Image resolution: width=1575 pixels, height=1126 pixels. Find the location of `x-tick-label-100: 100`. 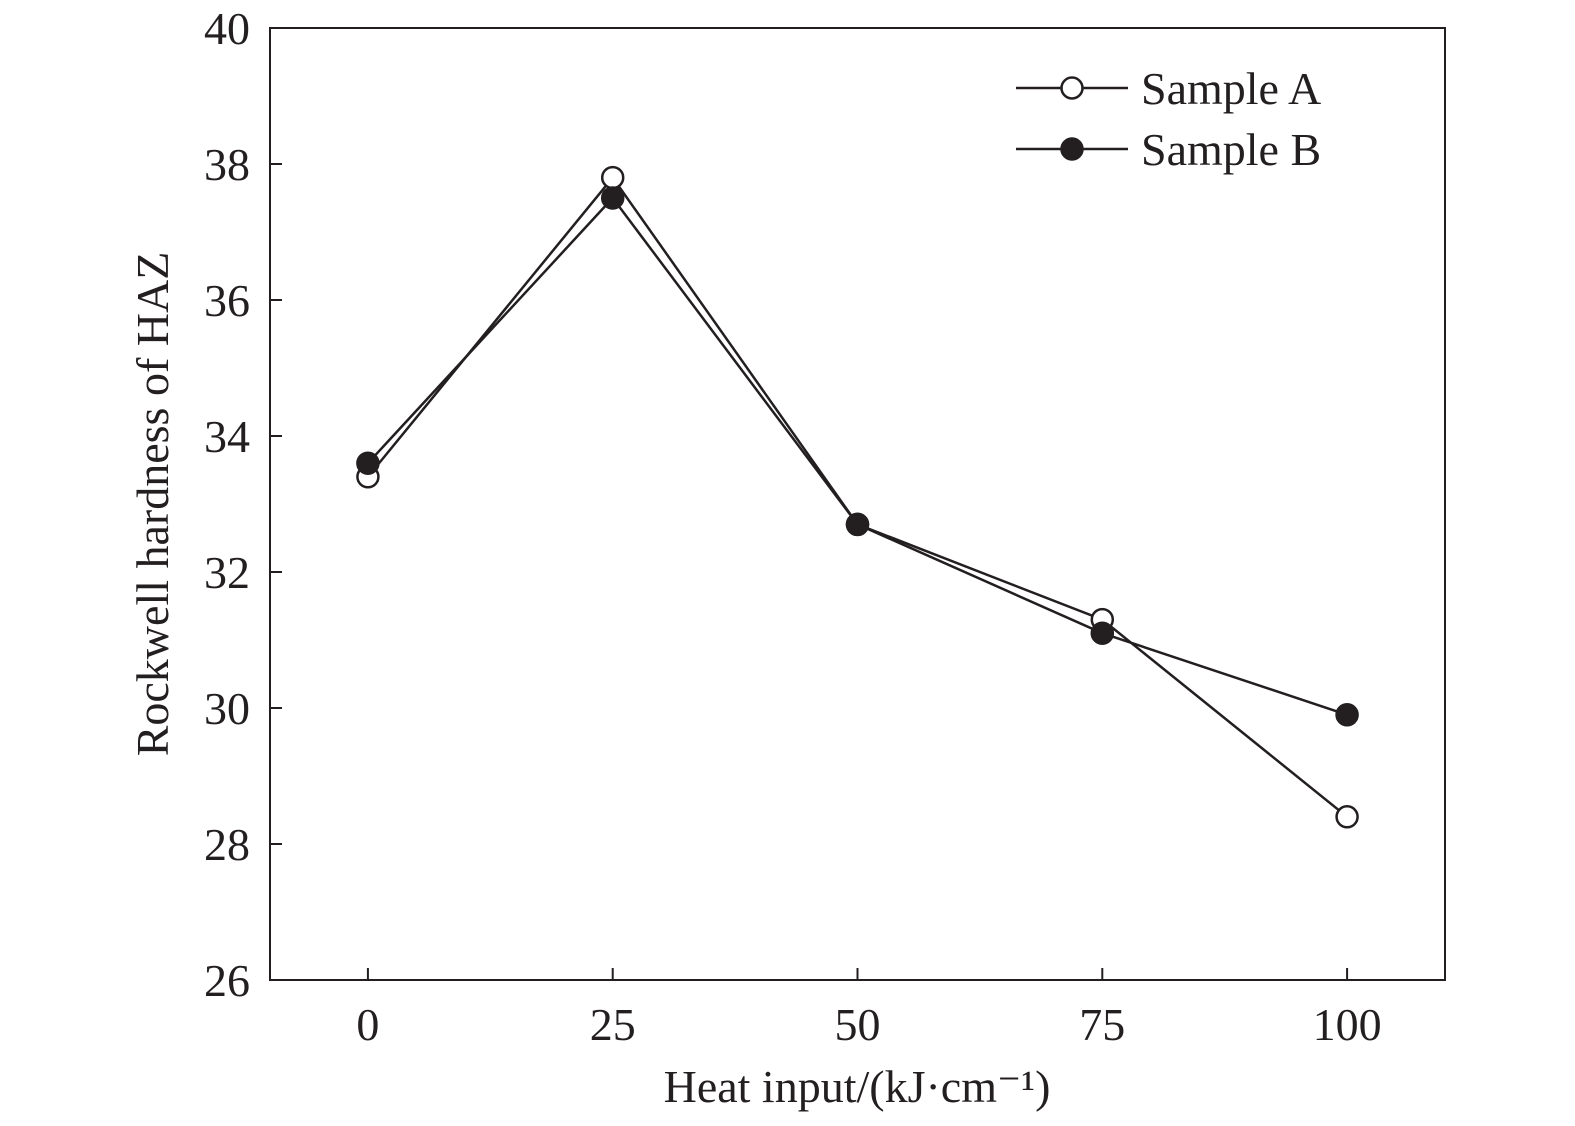

x-tick-label-100: 100 is located at coordinates (1347, 1024).